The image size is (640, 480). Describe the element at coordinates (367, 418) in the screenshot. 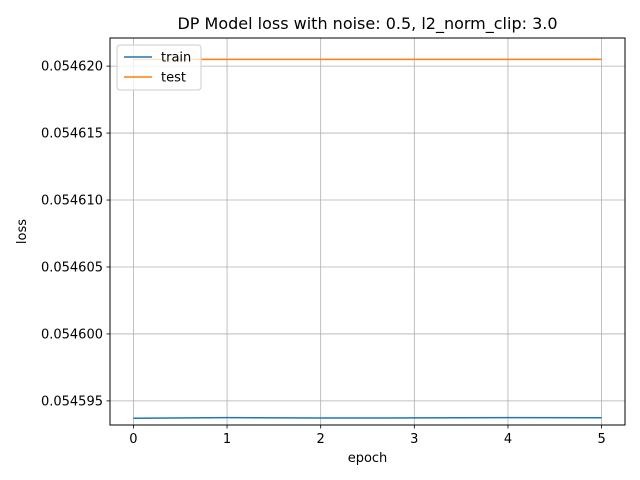

I see `series-line-train` at that location.